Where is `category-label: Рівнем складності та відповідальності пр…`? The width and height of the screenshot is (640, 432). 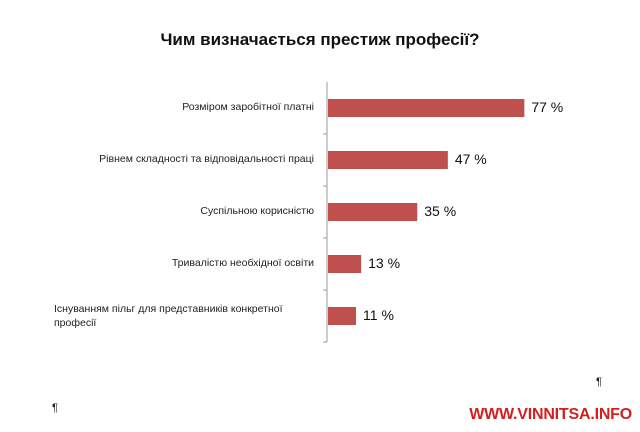
category-label: Рівнем складності та відповідальності пр… is located at coordinates (206, 159).